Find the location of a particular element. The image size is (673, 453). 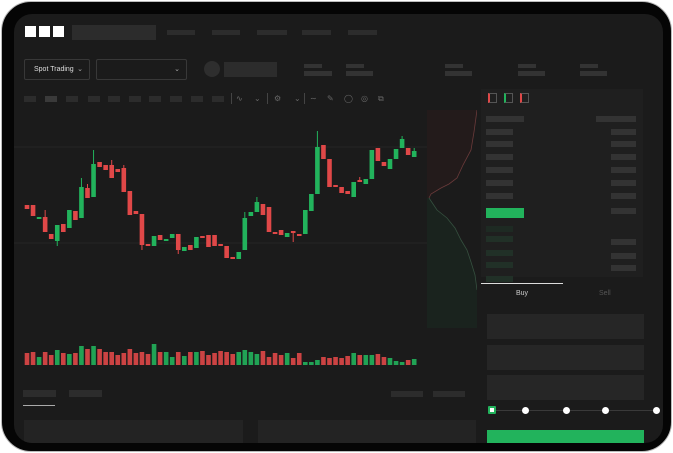

total-input is located at coordinates (565, 387).